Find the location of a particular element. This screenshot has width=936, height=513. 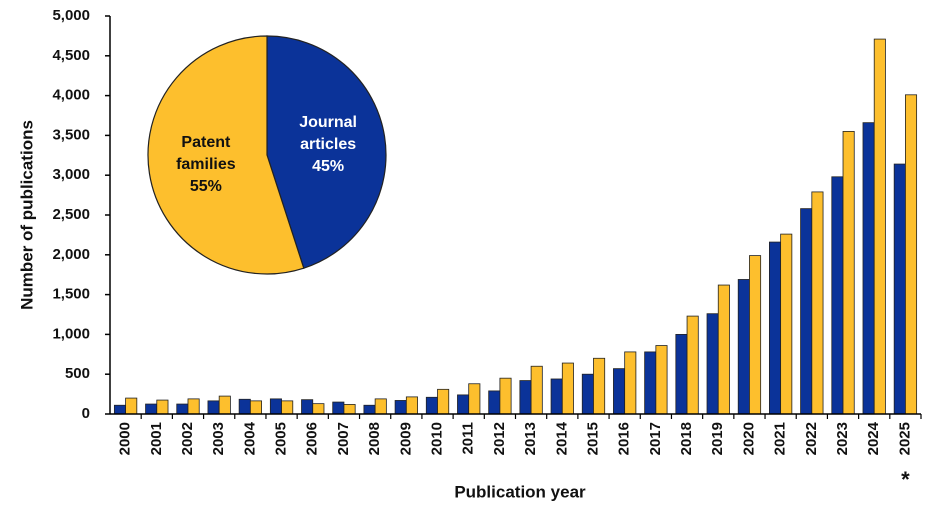

x-tick-label: 2024 is located at coordinates (873, 438).